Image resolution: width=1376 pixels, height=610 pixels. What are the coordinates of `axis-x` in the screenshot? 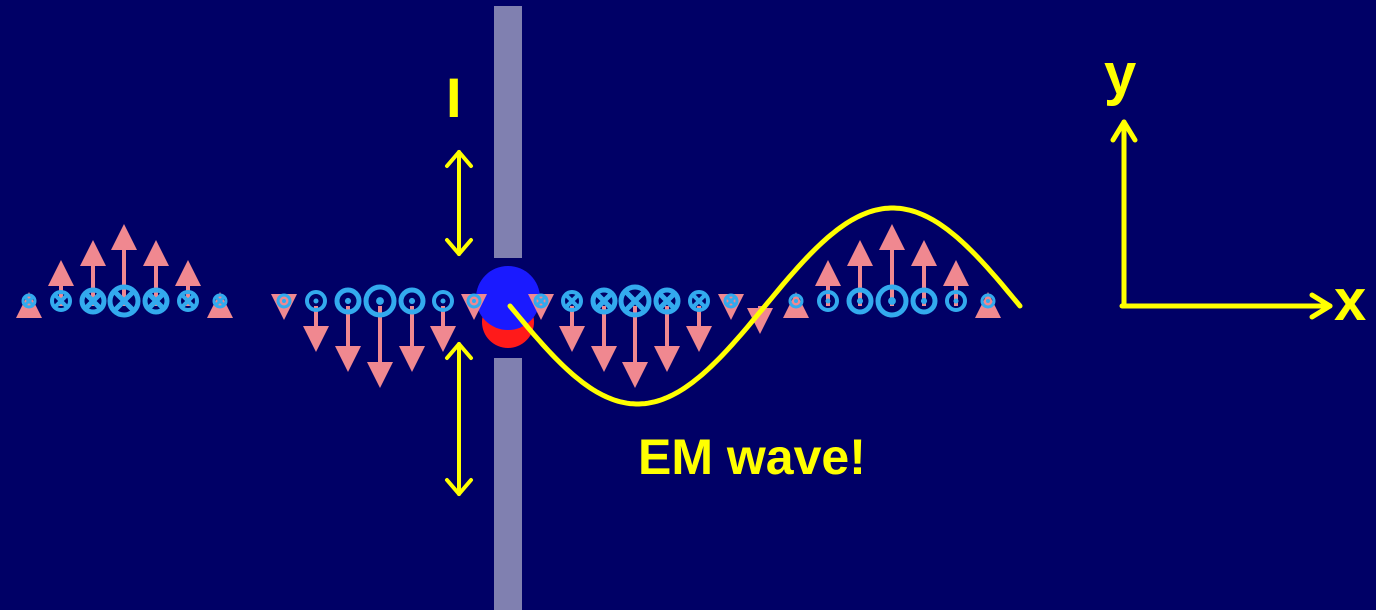 It's located at (1226, 306).